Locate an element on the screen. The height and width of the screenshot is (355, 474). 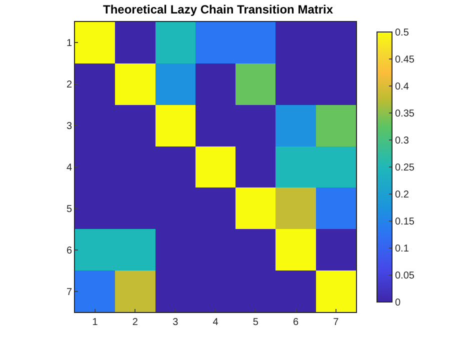
color-bar-label: 0.2 is located at coordinates (402, 195).